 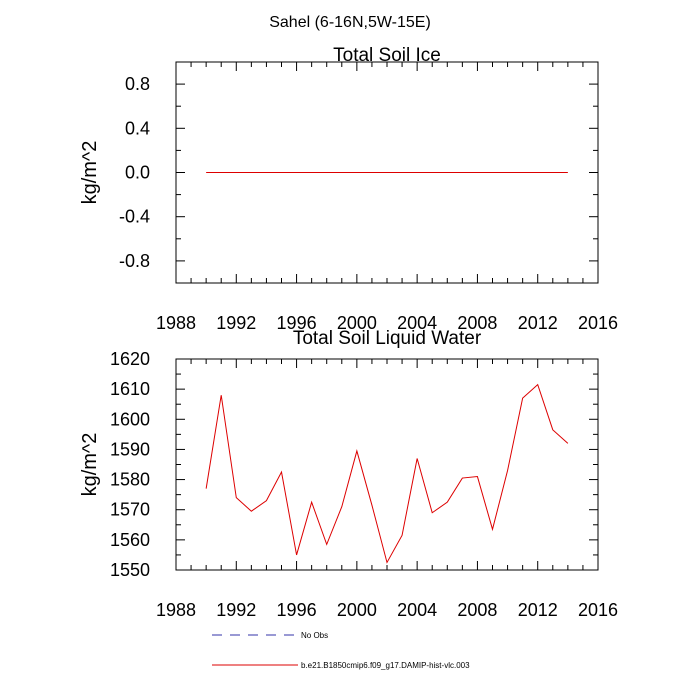 I want to click on y-tick-label: 1600, so click(x=130, y=419).